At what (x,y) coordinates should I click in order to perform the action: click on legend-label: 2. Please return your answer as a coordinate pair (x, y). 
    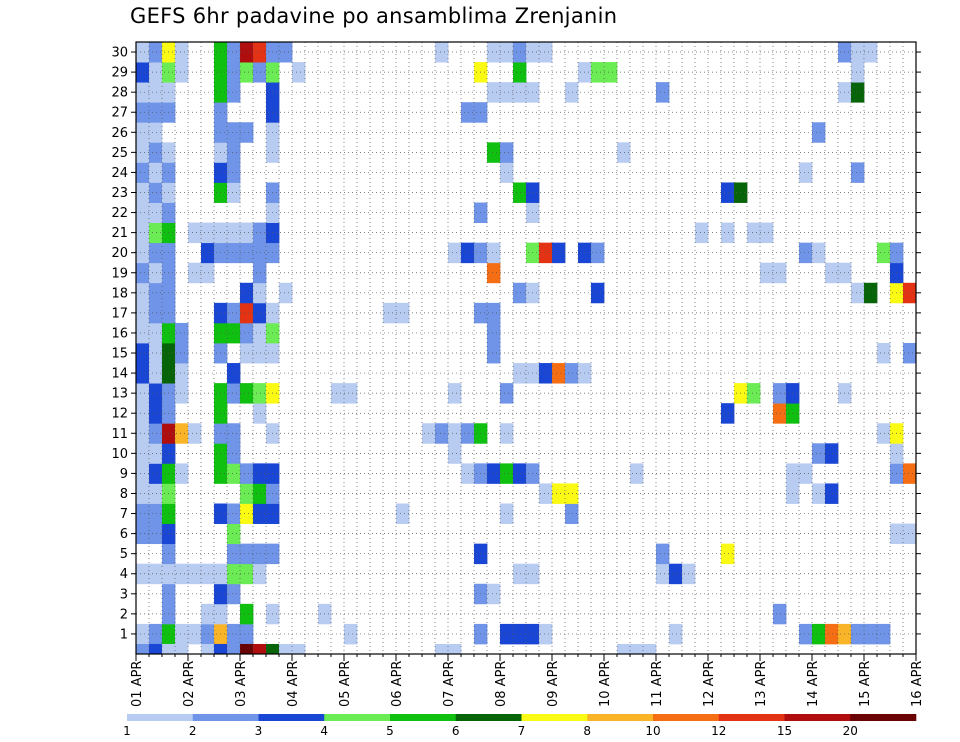
    Looking at the image, I should click on (193, 731).